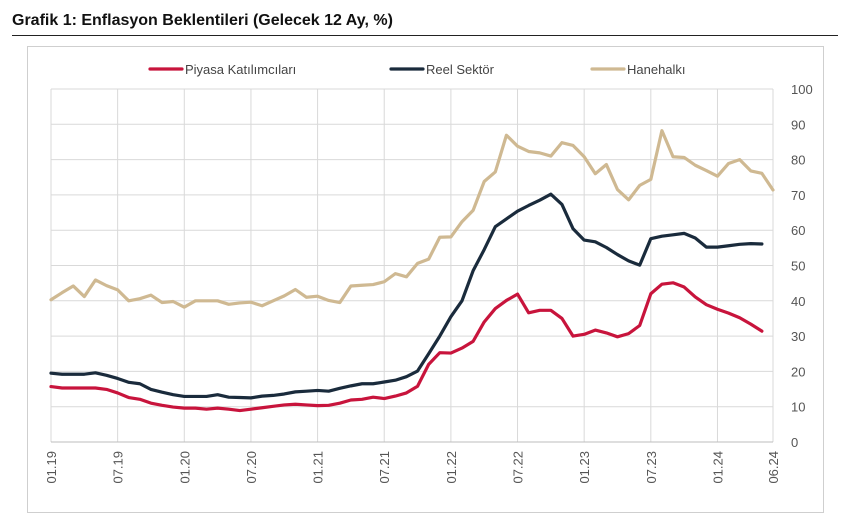  Describe the element at coordinates (798, 160) in the screenshot. I see `y-tick-label: 80` at that location.